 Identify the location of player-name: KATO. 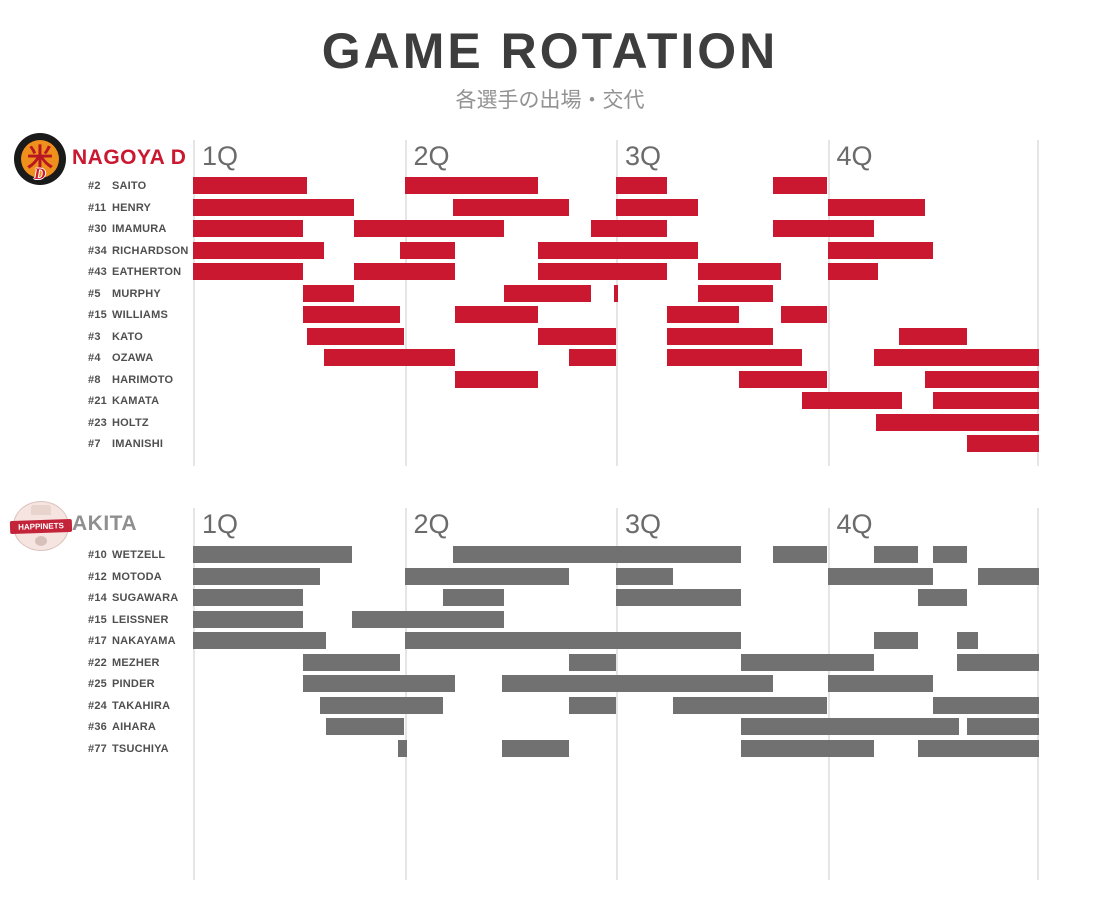
(127, 336).